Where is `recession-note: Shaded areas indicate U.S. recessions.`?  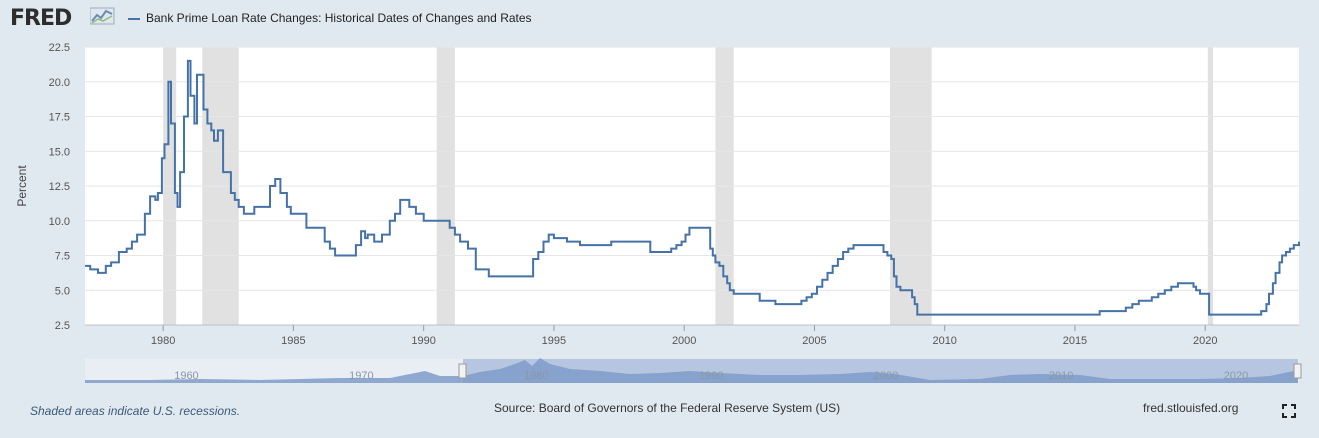
recession-note: Shaded areas indicate U.S. recessions. is located at coordinates (135, 411).